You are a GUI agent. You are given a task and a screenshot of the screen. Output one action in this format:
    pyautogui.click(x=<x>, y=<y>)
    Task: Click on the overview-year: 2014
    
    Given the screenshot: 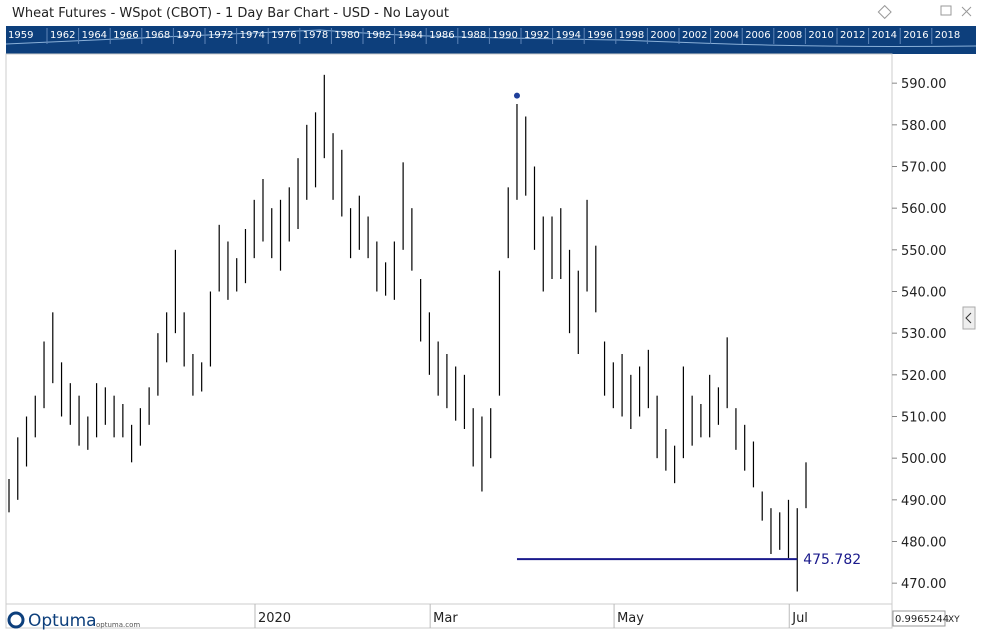 What is the action you would take?
    pyautogui.click(x=884, y=35)
    